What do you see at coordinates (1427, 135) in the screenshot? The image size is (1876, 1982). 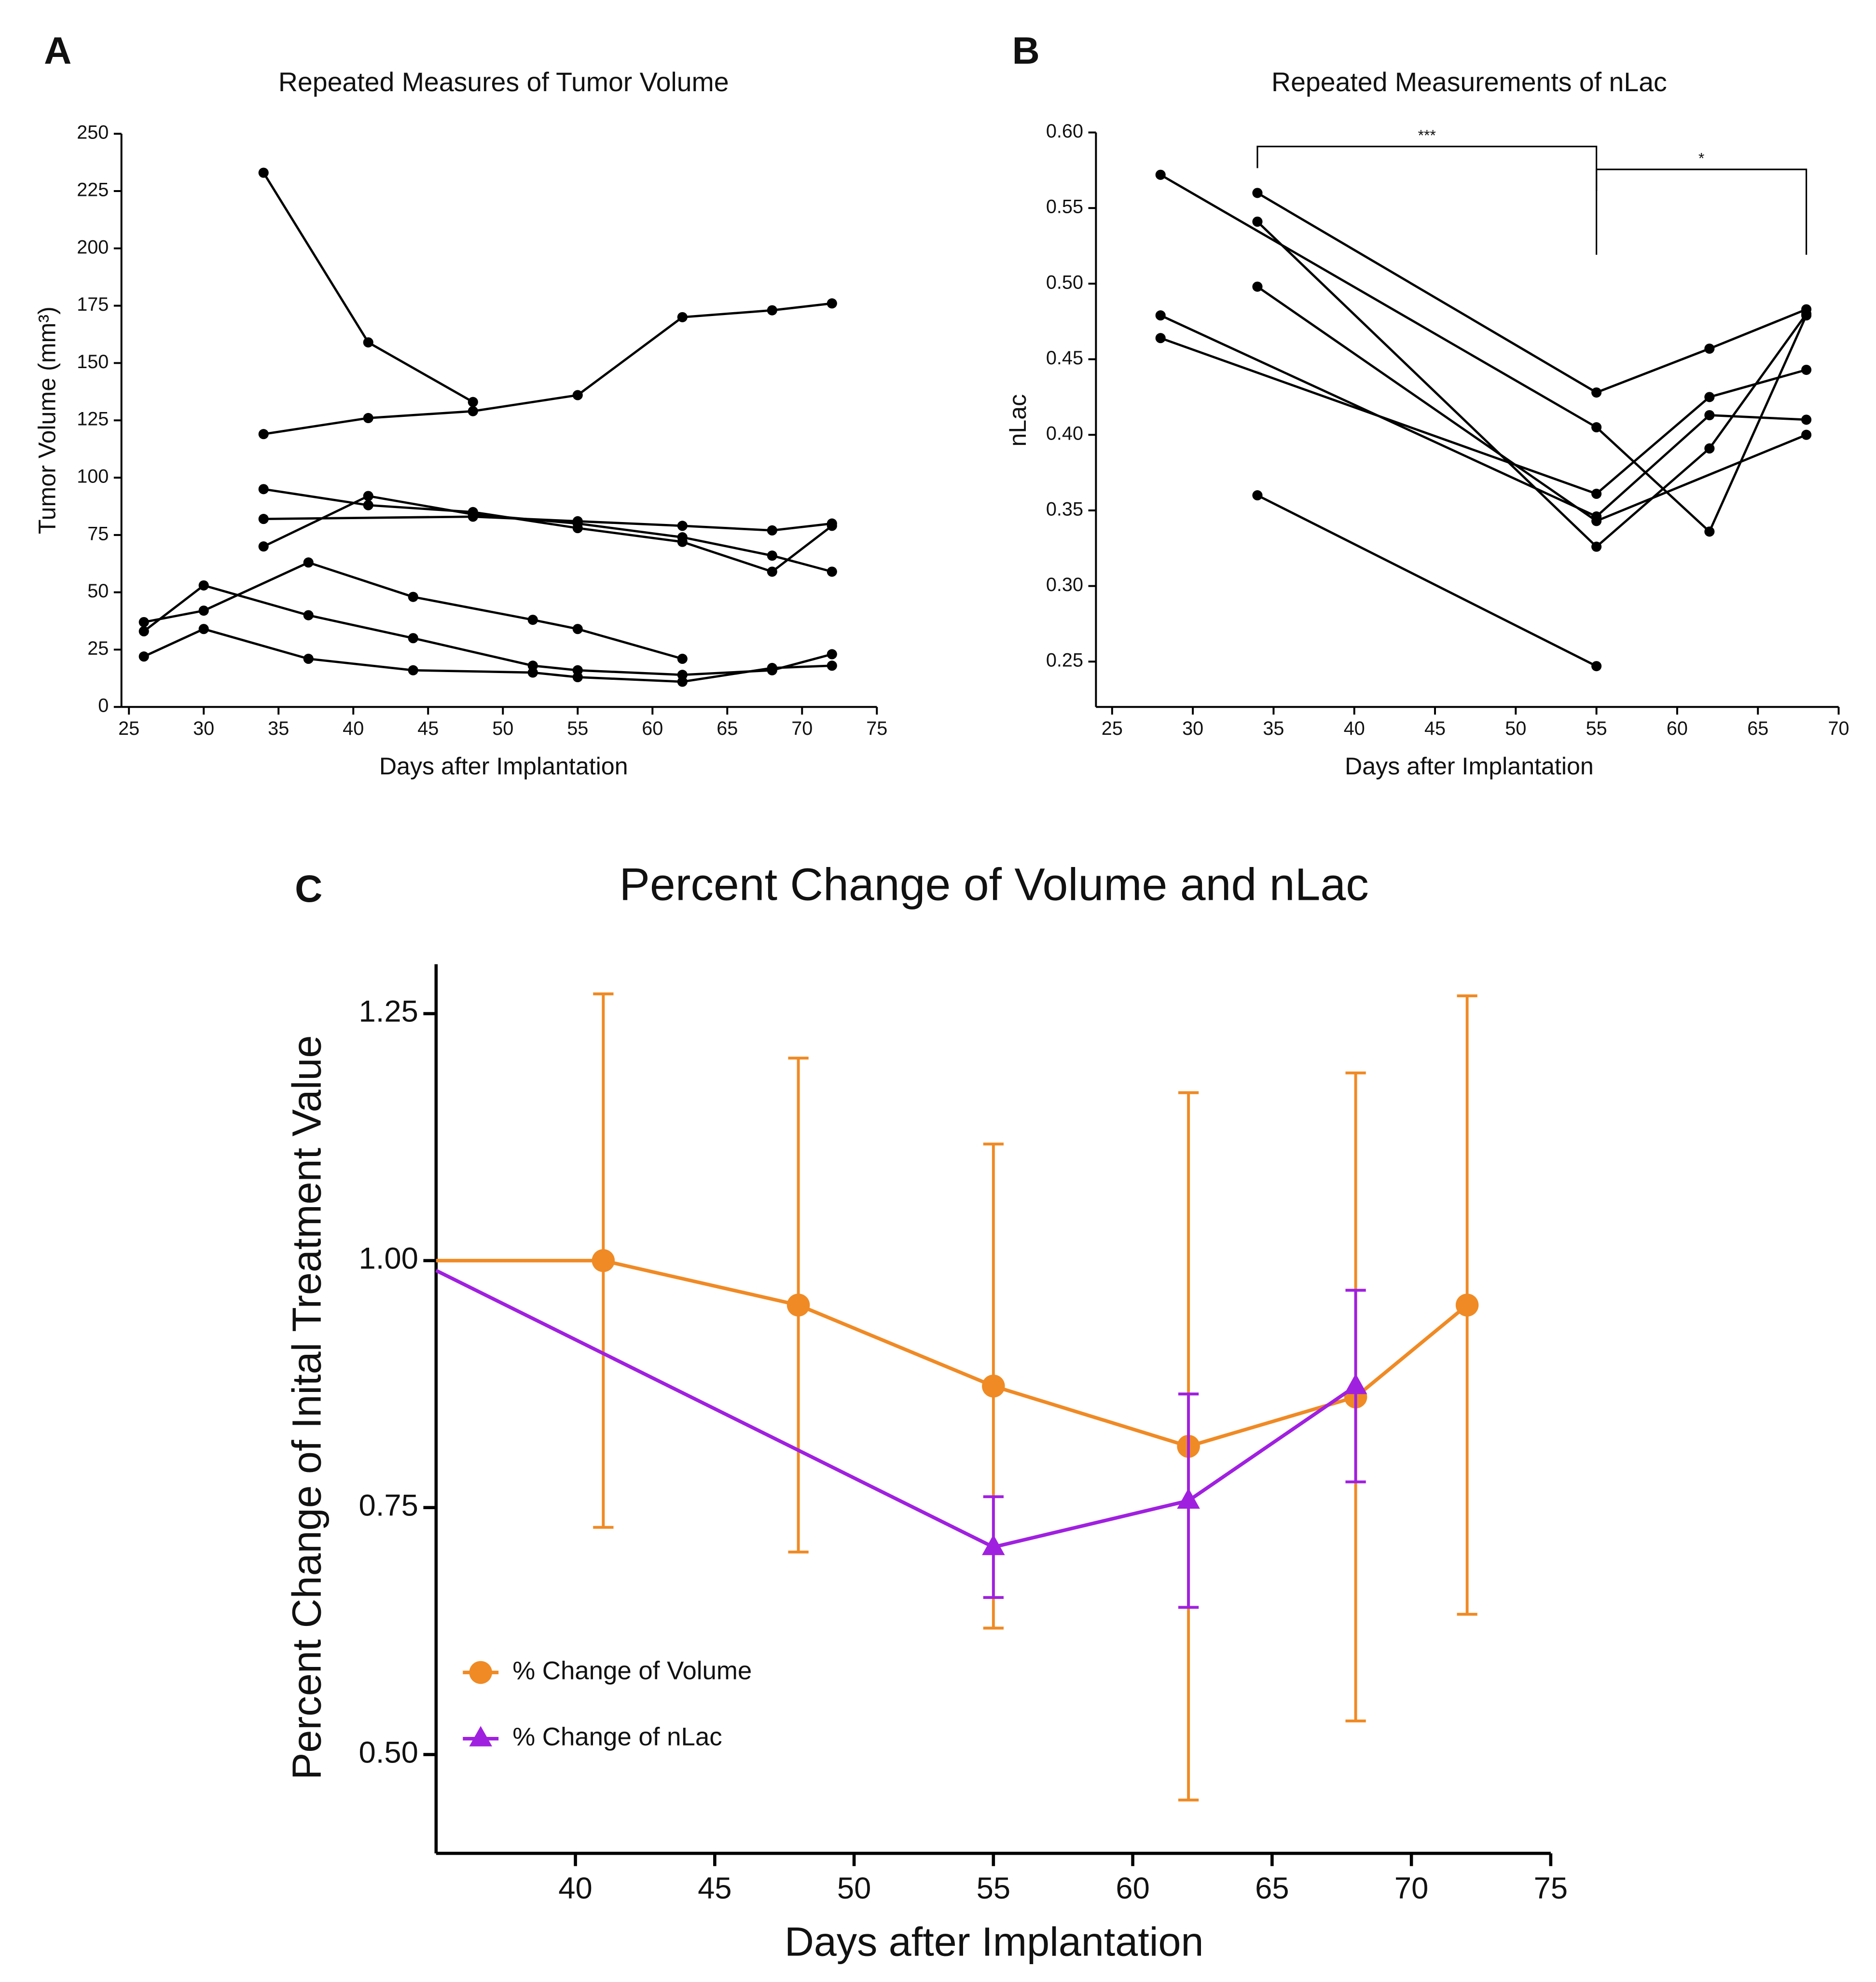 I see `significance-label: ***` at bounding box center [1427, 135].